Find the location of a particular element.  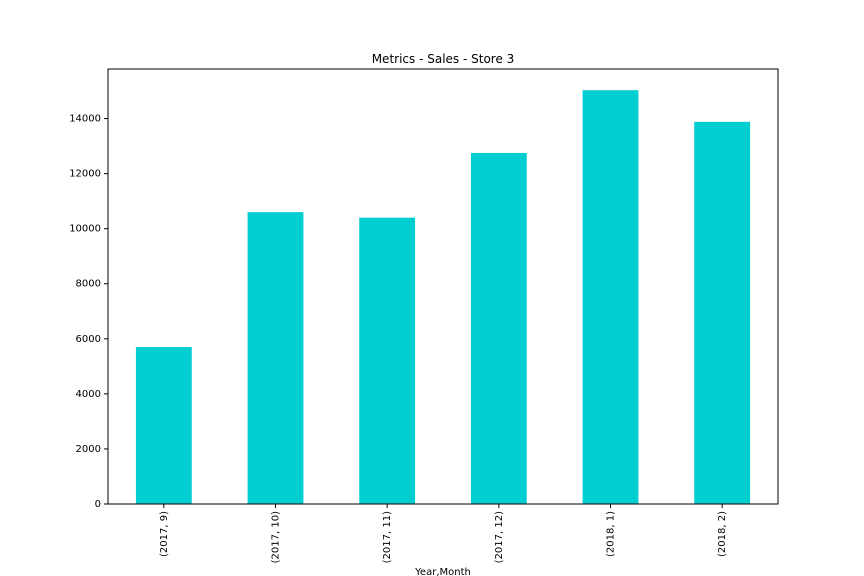

y-tick-label-2: 4000 is located at coordinates (88, 394).